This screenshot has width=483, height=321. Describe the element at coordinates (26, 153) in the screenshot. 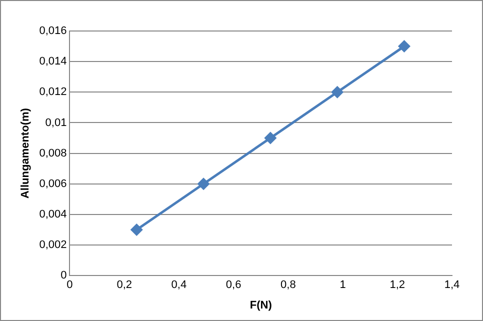

I see `y-axis-title: Allungamento(m)` at that location.